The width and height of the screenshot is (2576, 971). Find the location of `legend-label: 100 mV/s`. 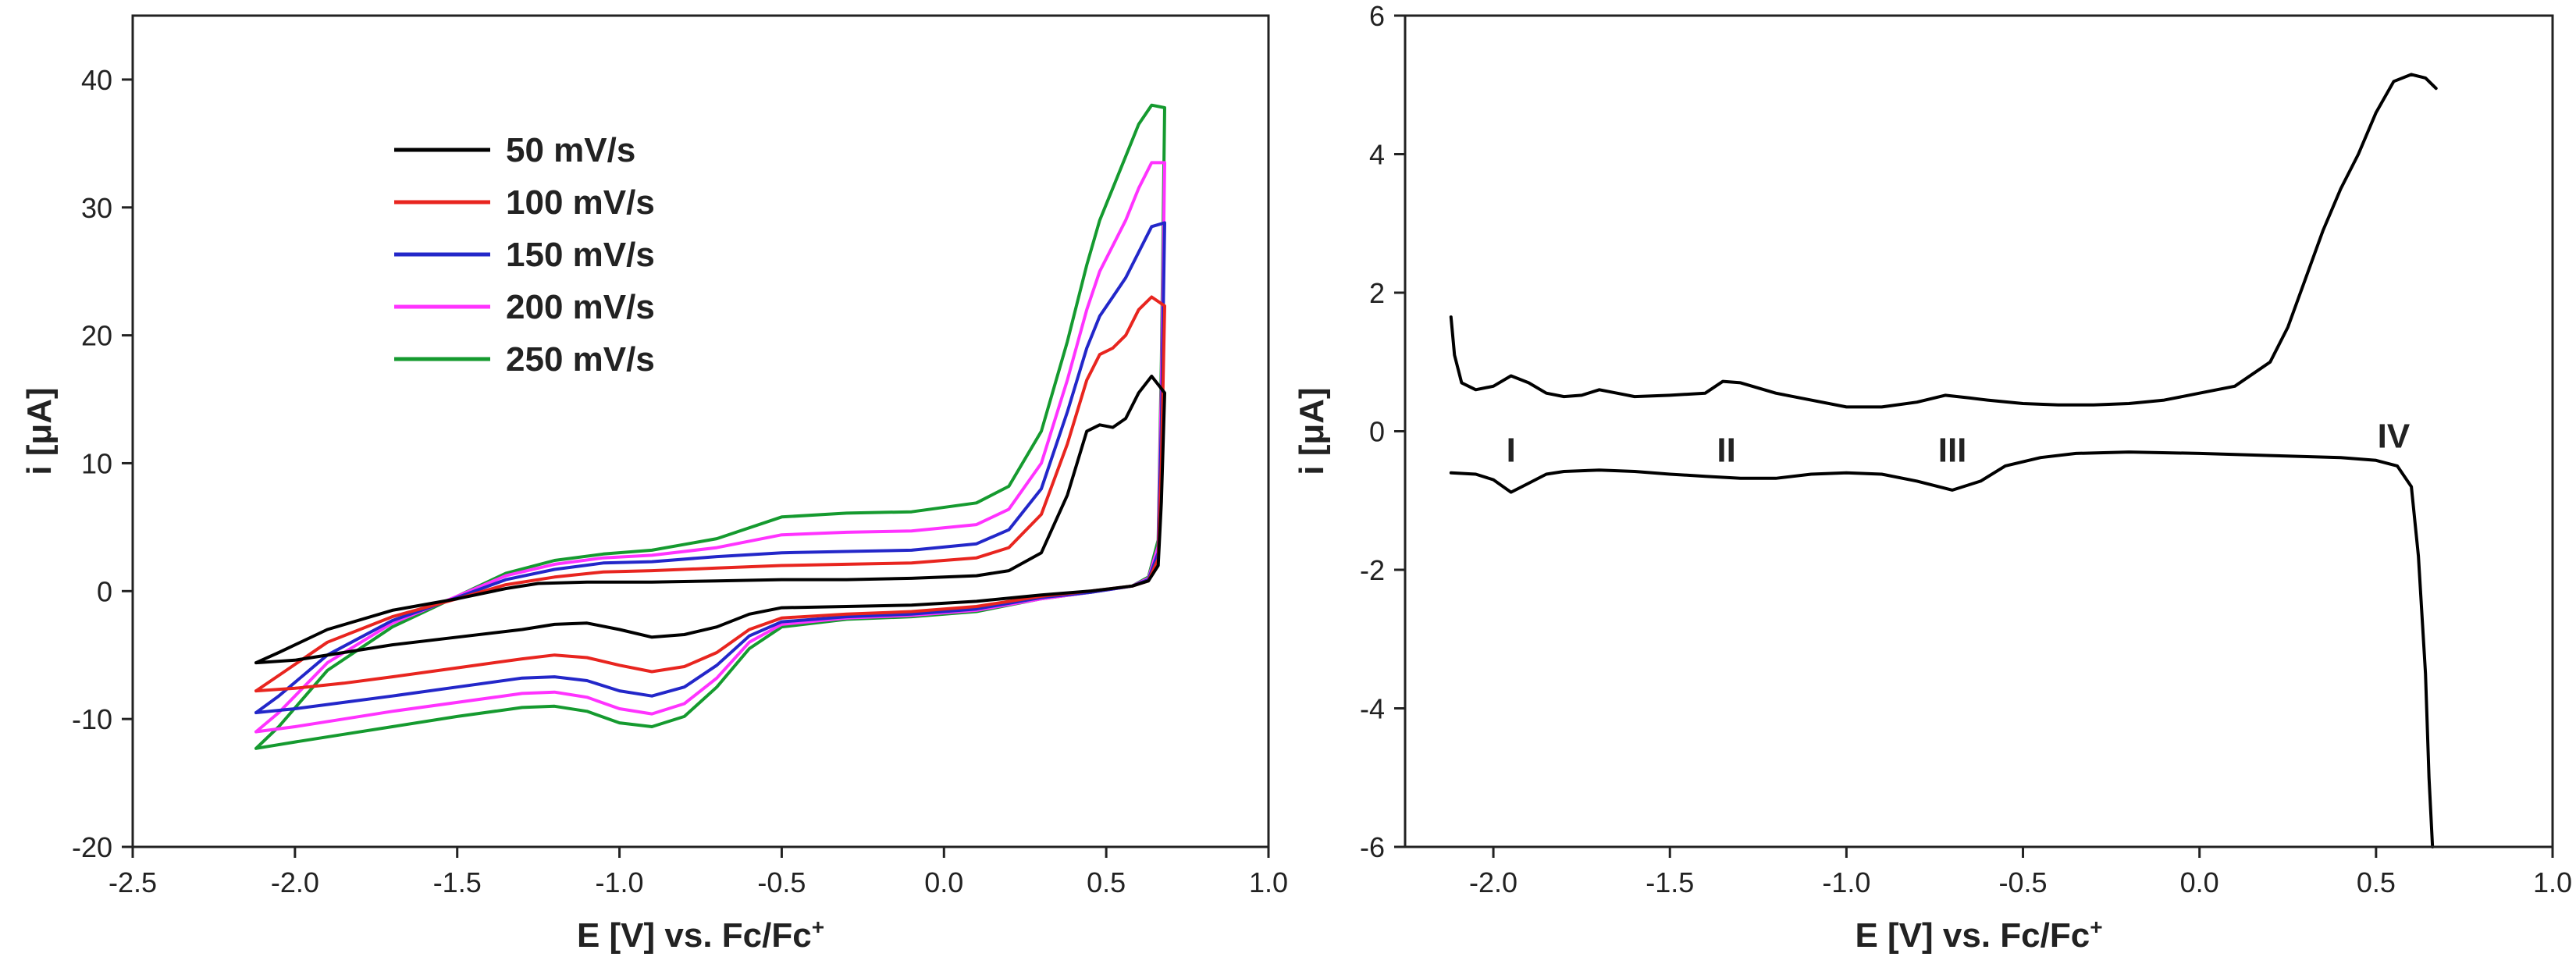

legend-label: 100 mV/s is located at coordinates (580, 203).